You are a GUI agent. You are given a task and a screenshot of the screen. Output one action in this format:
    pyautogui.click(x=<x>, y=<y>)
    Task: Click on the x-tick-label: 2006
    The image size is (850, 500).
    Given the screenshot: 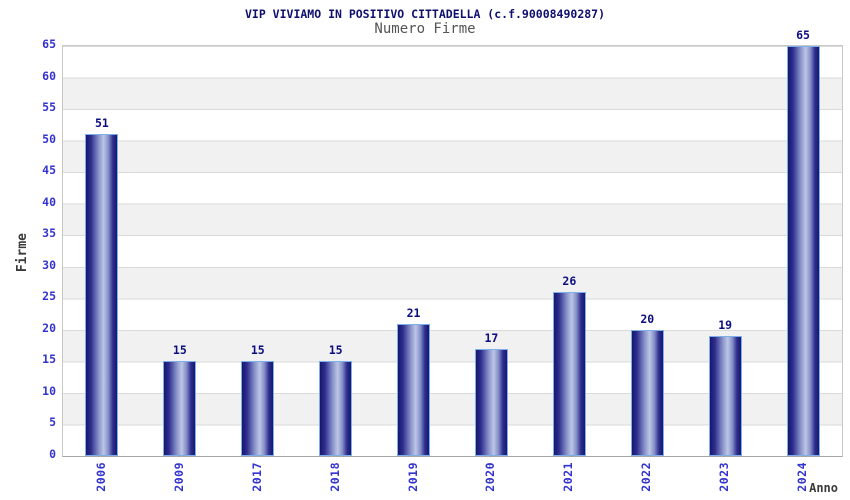 What is the action you would take?
    pyautogui.click(x=100, y=477)
    